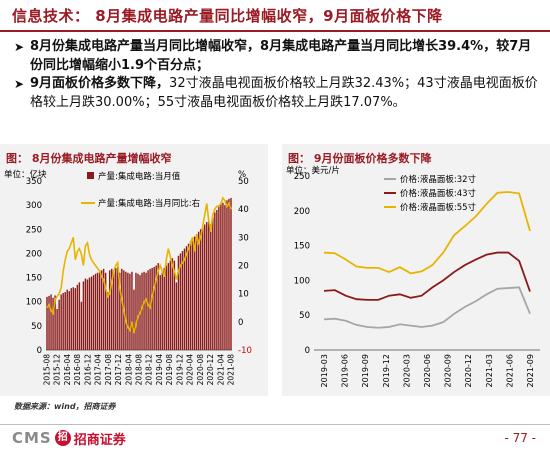  Describe the element at coordinates (77, 370) in the screenshot. I see `x-tick-label: 2016-08` at that location.